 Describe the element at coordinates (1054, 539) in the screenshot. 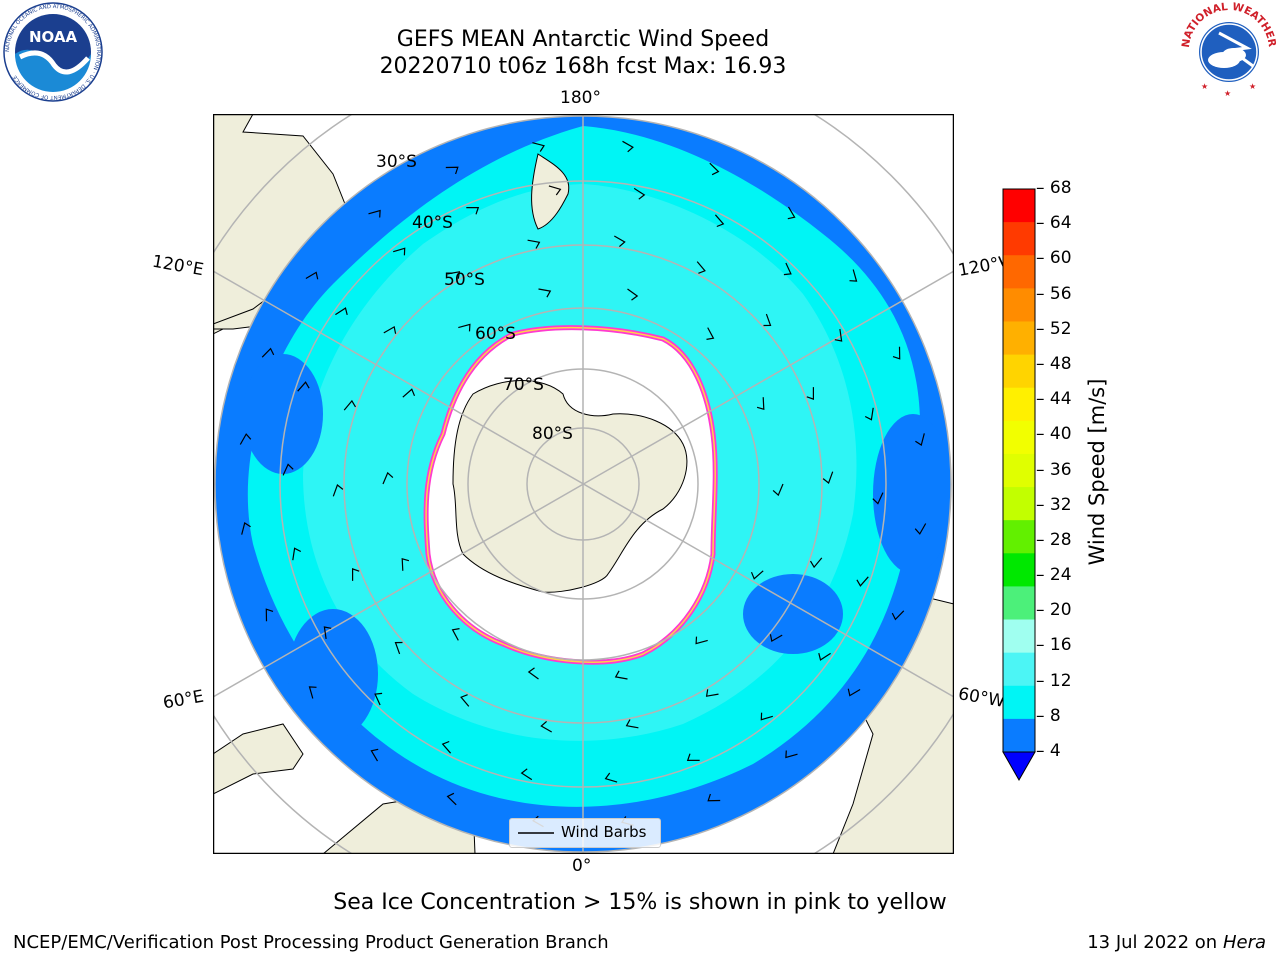

I see `colorbar-tick: – 28` at that location.